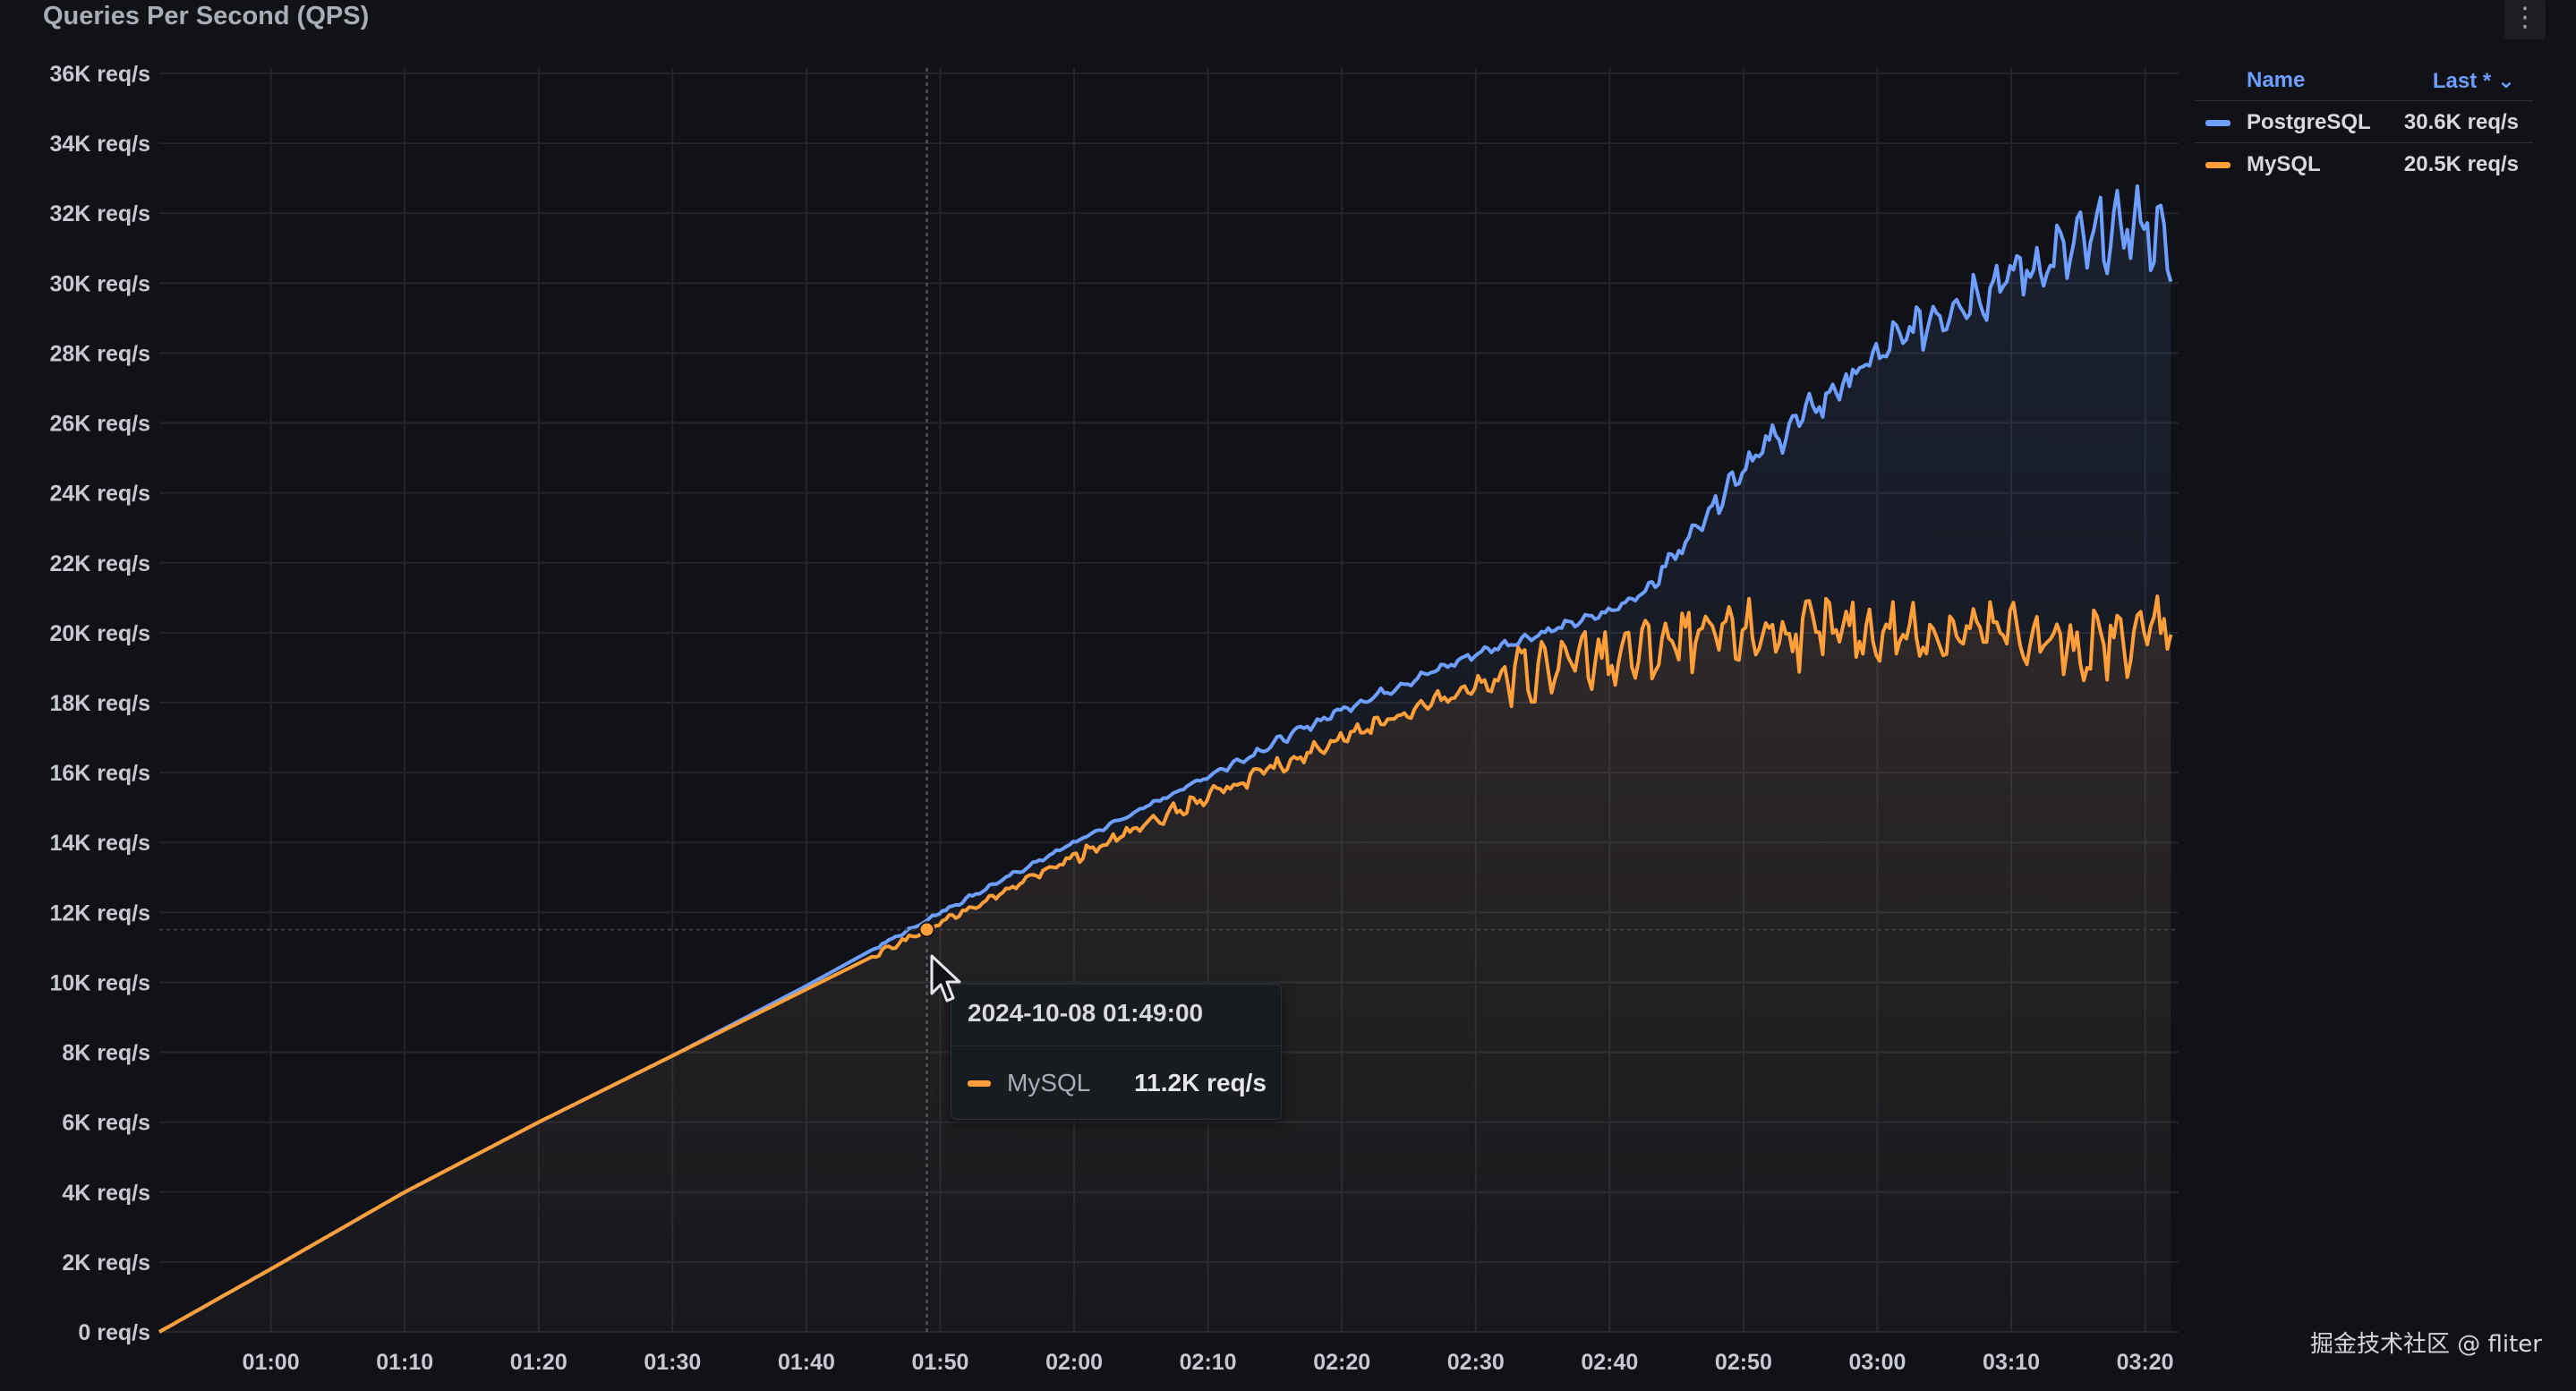  I want to click on y-tick-label: 12K req/s, so click(99, 913).